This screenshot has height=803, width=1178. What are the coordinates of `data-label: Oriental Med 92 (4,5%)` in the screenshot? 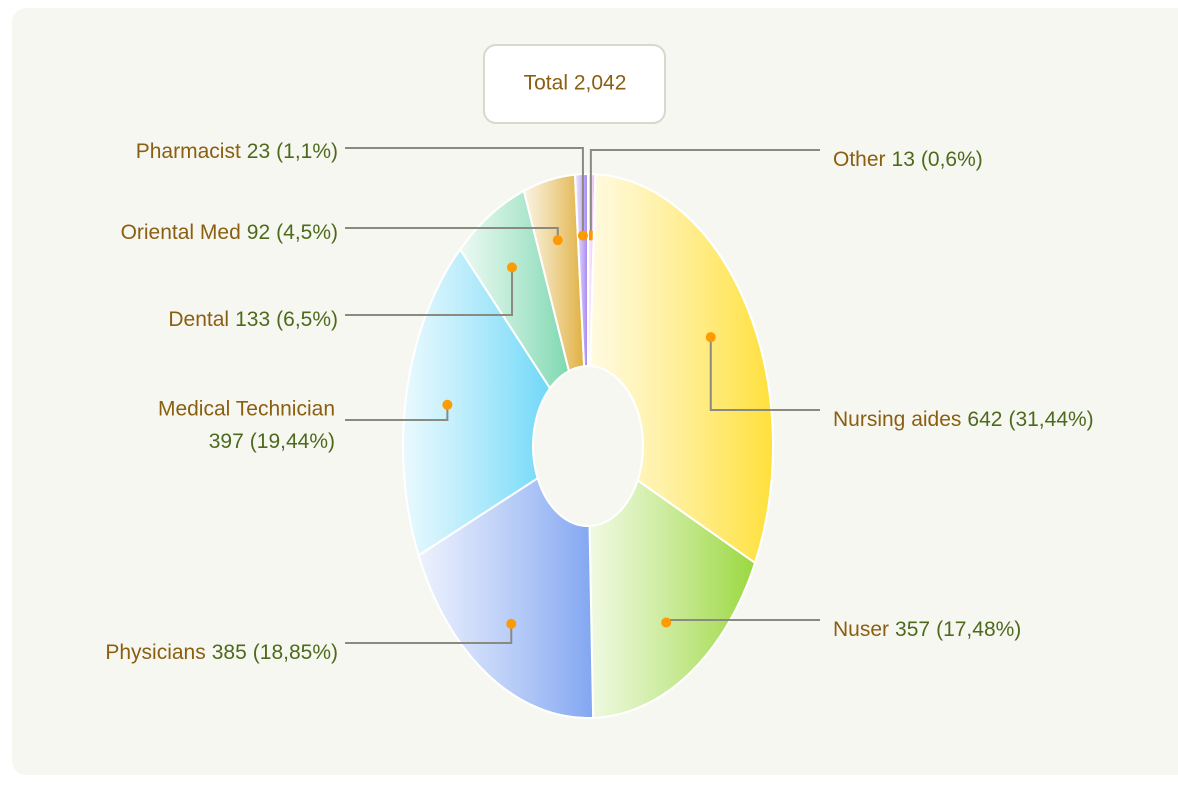 It's located at (229, 232).